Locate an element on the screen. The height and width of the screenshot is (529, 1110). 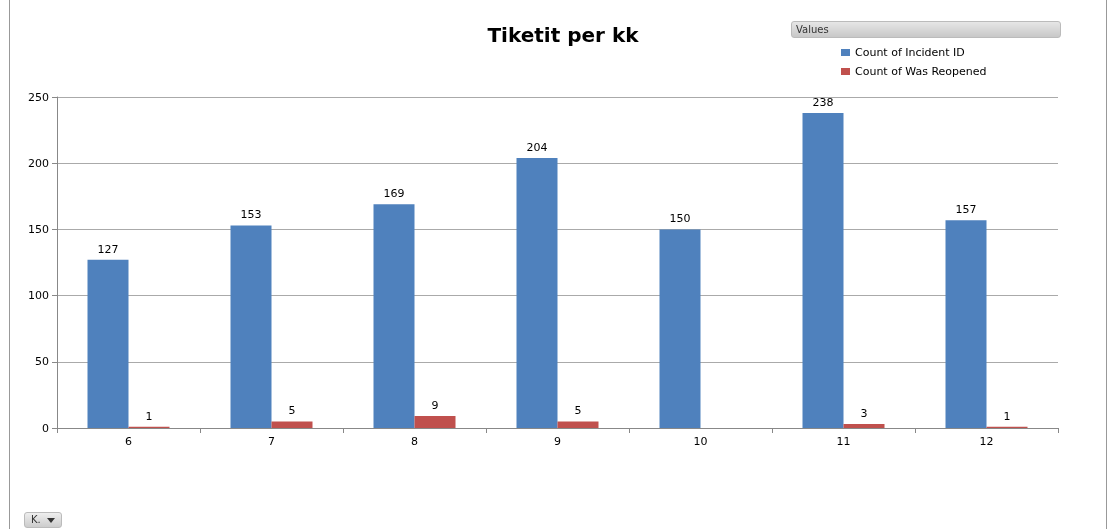
y-tick-label: 100 is located at coordinates (38, 296).